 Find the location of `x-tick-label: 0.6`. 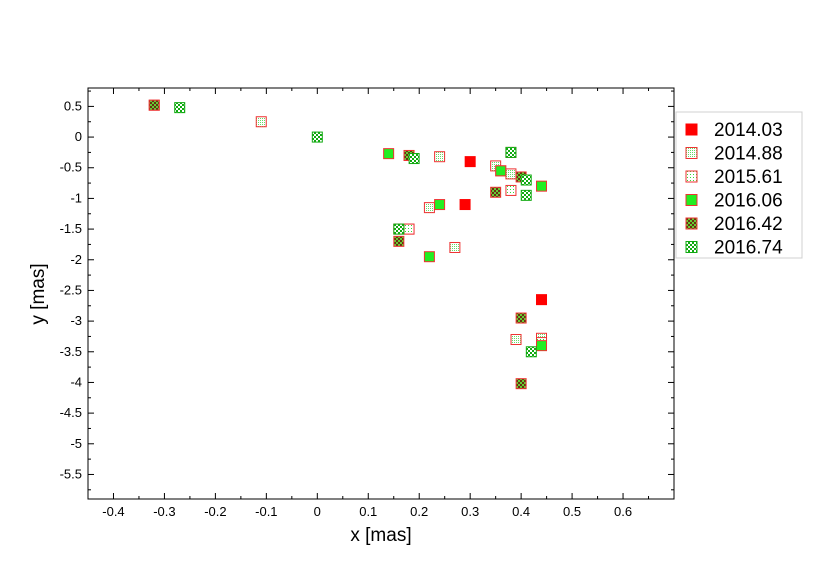

x-tick-label: 0.6 is located at coordinates (623, 511).